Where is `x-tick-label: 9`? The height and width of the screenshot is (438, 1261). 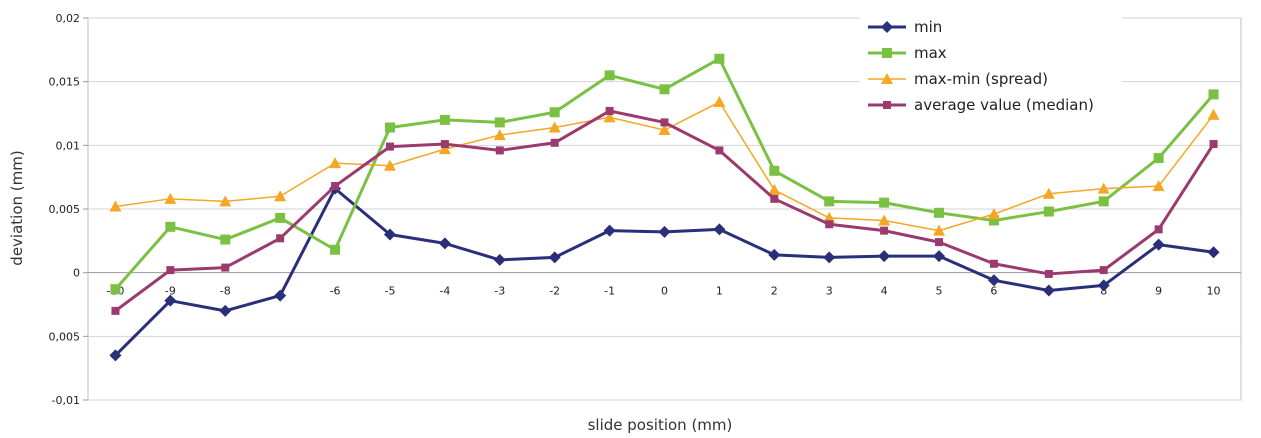 x-tick-label: 9 is located at coordinates (1158, 291).